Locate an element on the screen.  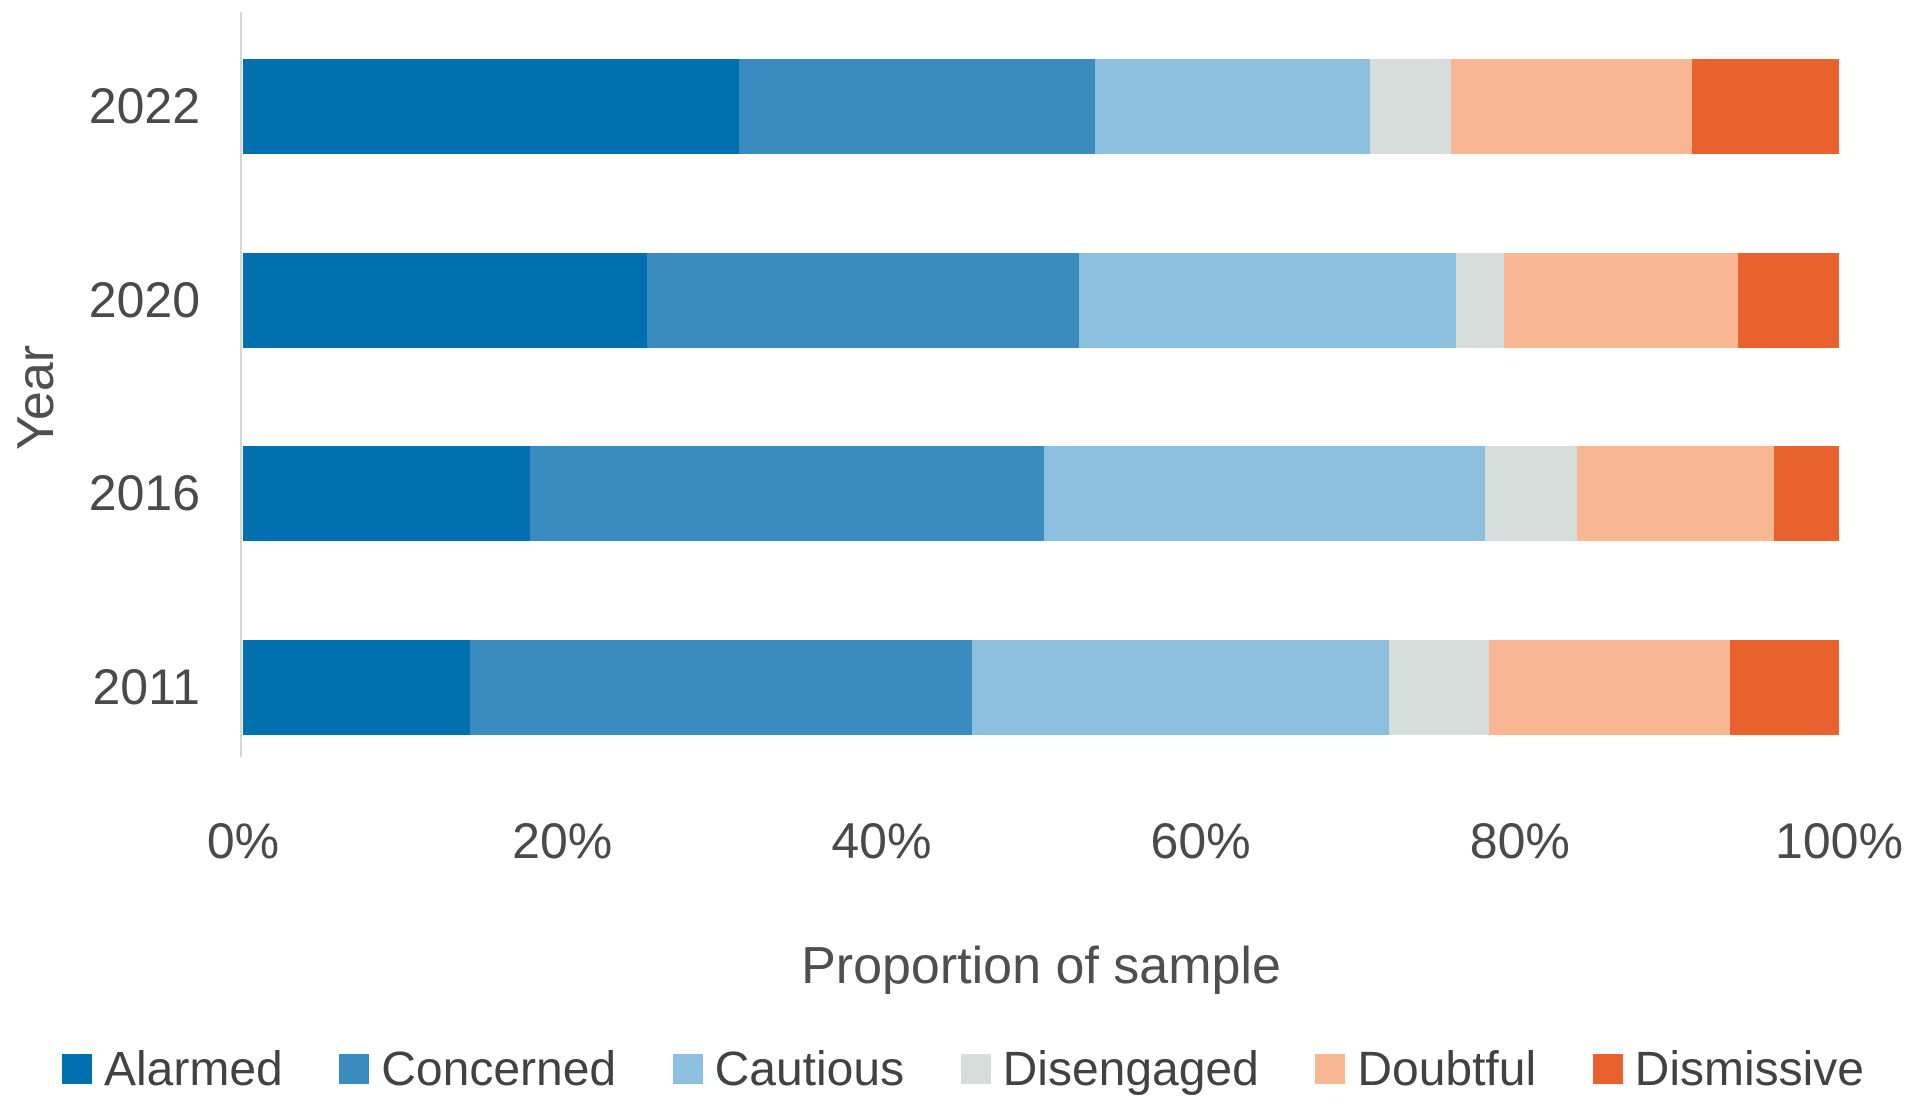
bar-segment-cautious-2016 is located at coordinates (1264, 493).